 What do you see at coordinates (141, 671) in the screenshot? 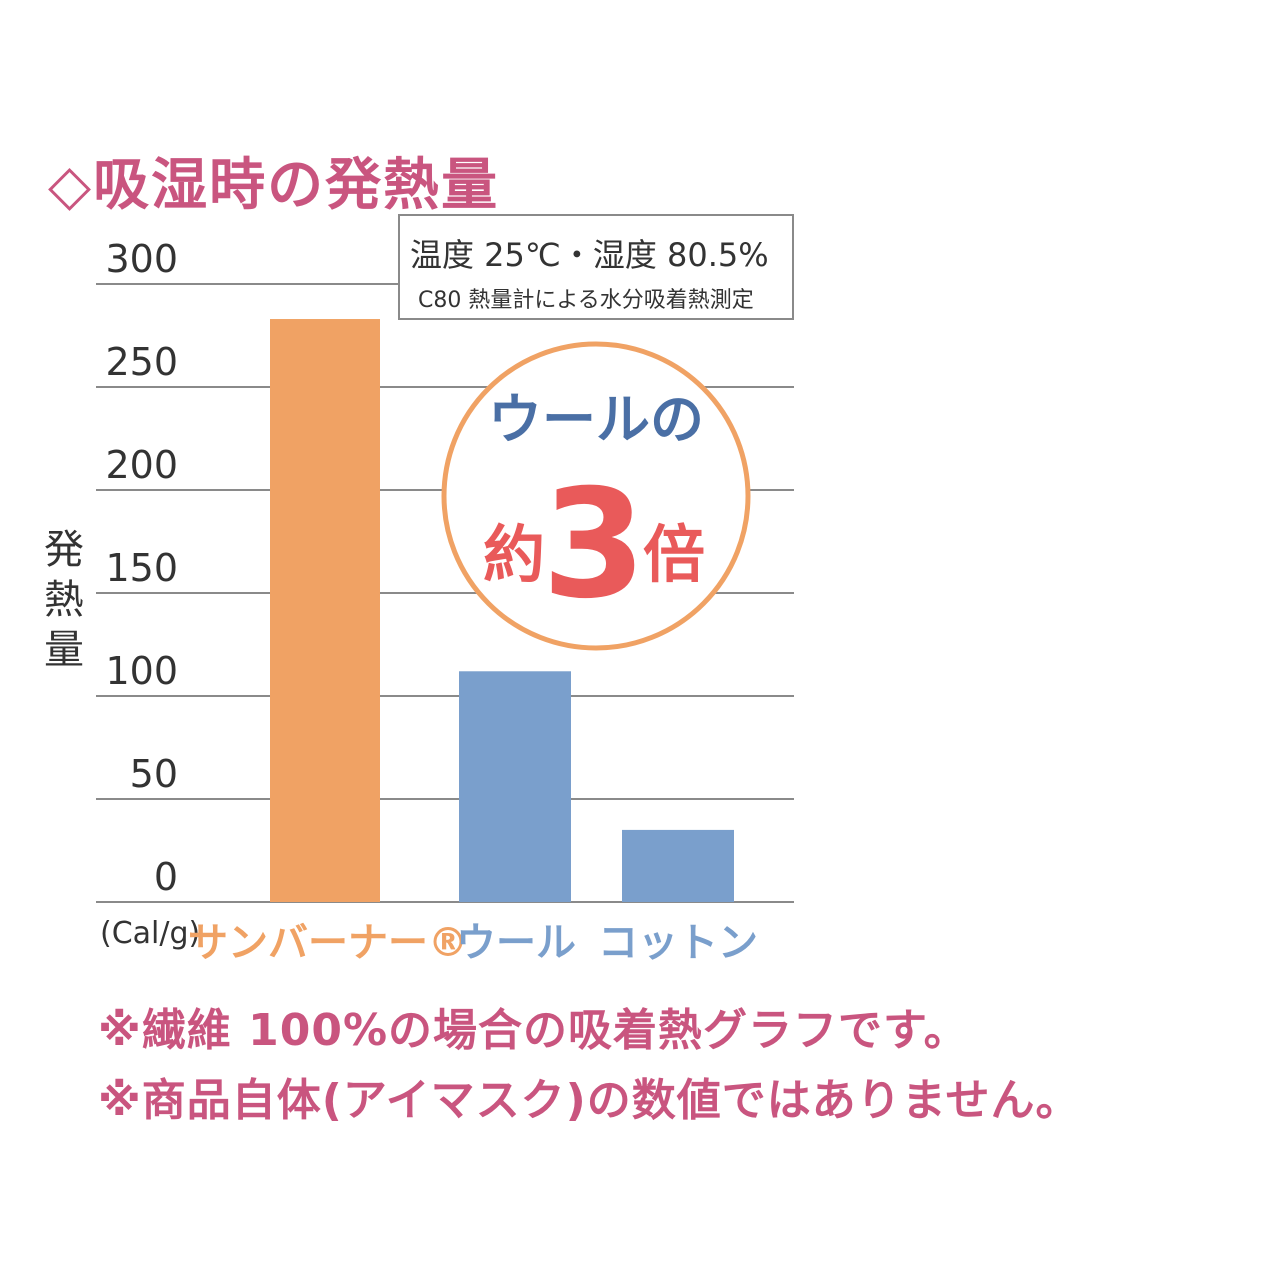
I see `y-tick-label: 100` at bounding box center [141, 671].